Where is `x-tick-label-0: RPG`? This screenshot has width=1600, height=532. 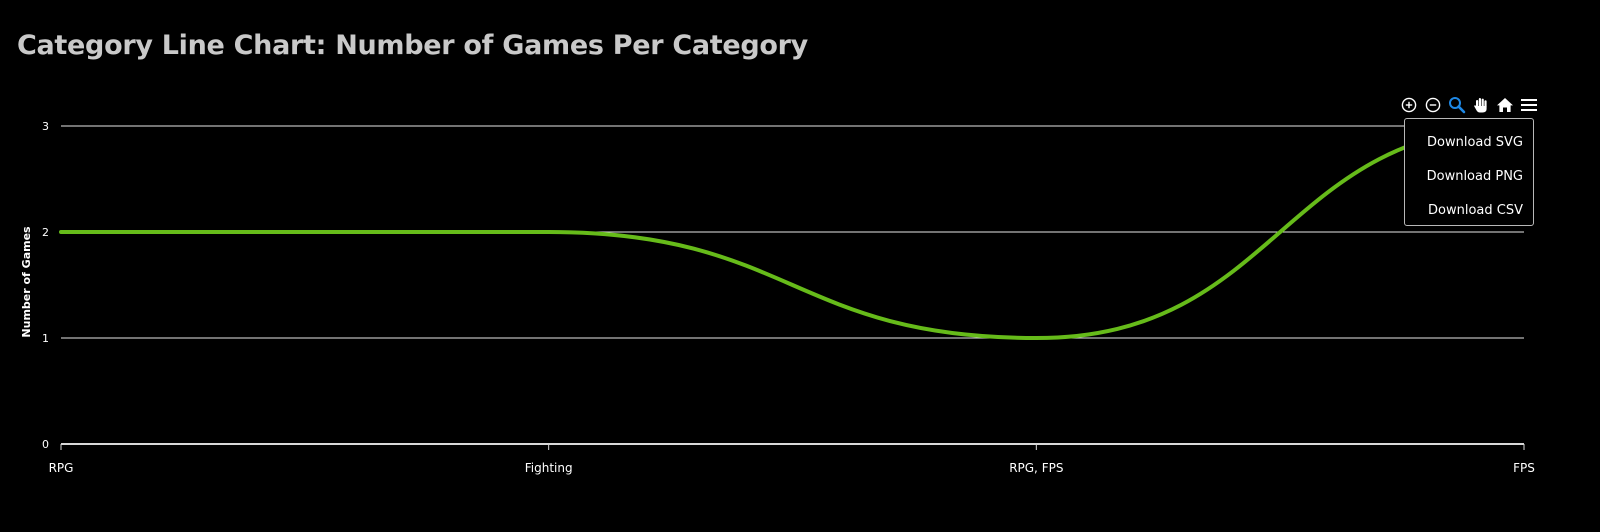 x-tick-label-0: RPG is located at coordinates (61, 468).